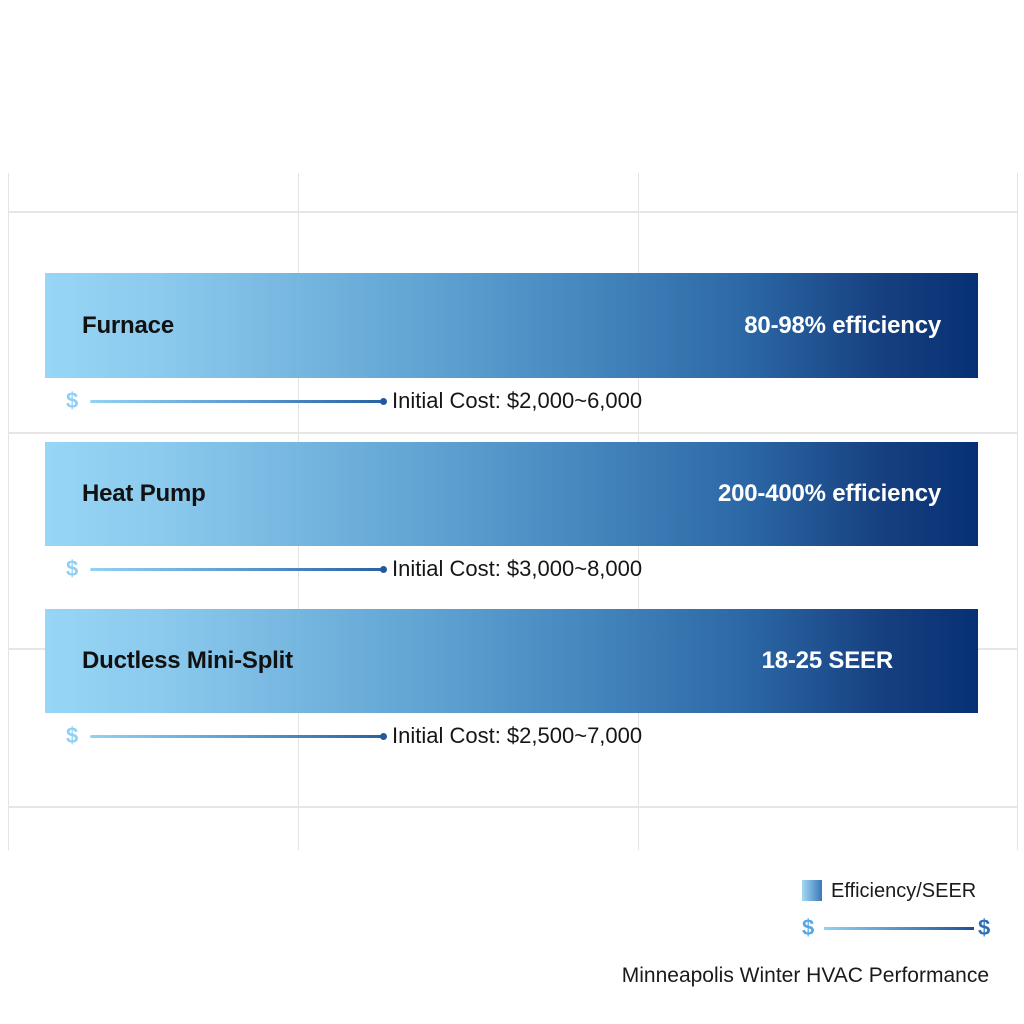 This screenshot has height=1024, width=1024. I want to click on bar-label: Furnace, so click(128, 325).